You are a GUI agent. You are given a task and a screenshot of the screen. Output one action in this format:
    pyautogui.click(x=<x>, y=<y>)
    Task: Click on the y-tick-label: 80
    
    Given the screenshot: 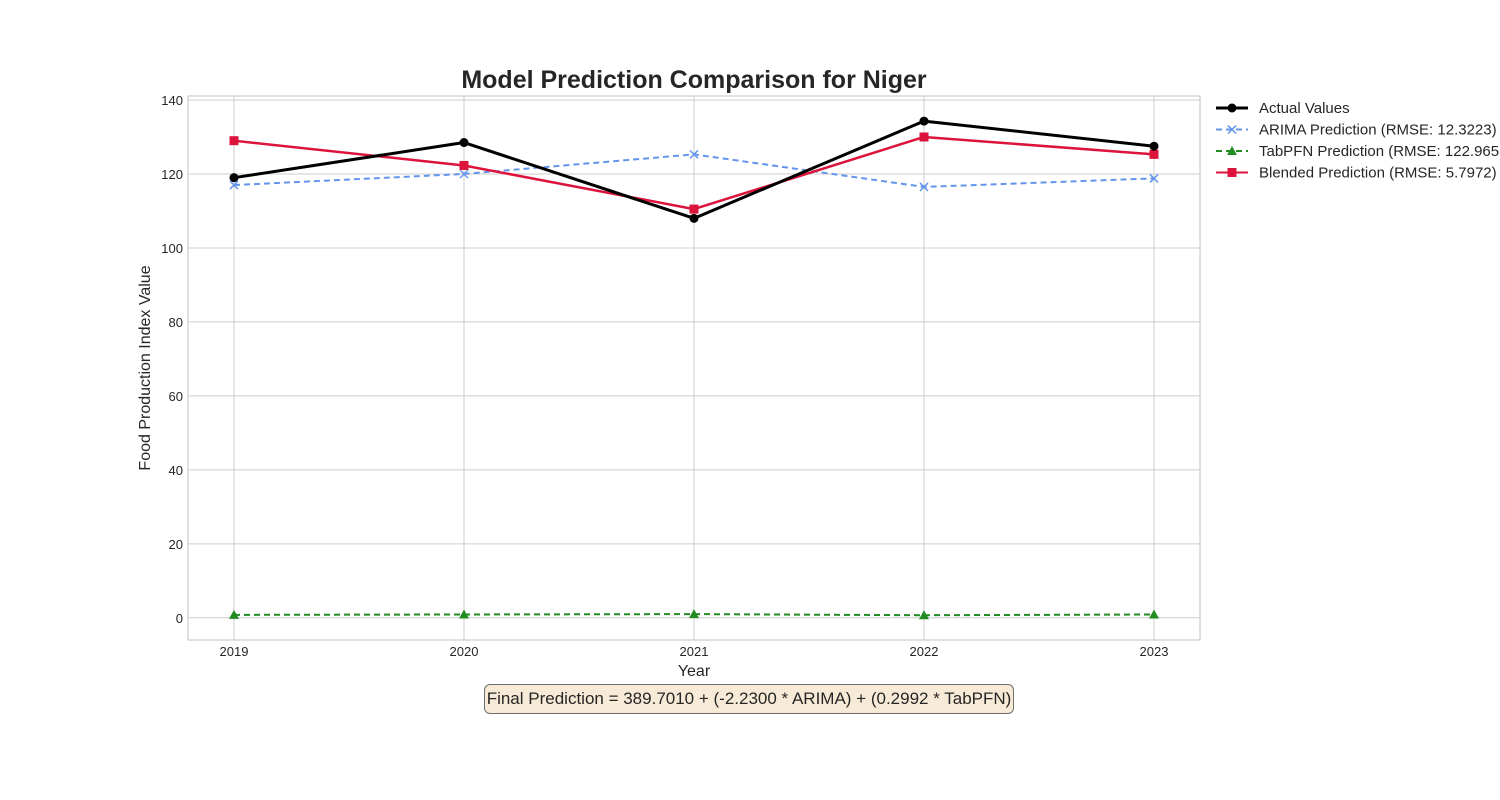 What is the action you would take?
    pyautogui.click(x=176, y=322)
    